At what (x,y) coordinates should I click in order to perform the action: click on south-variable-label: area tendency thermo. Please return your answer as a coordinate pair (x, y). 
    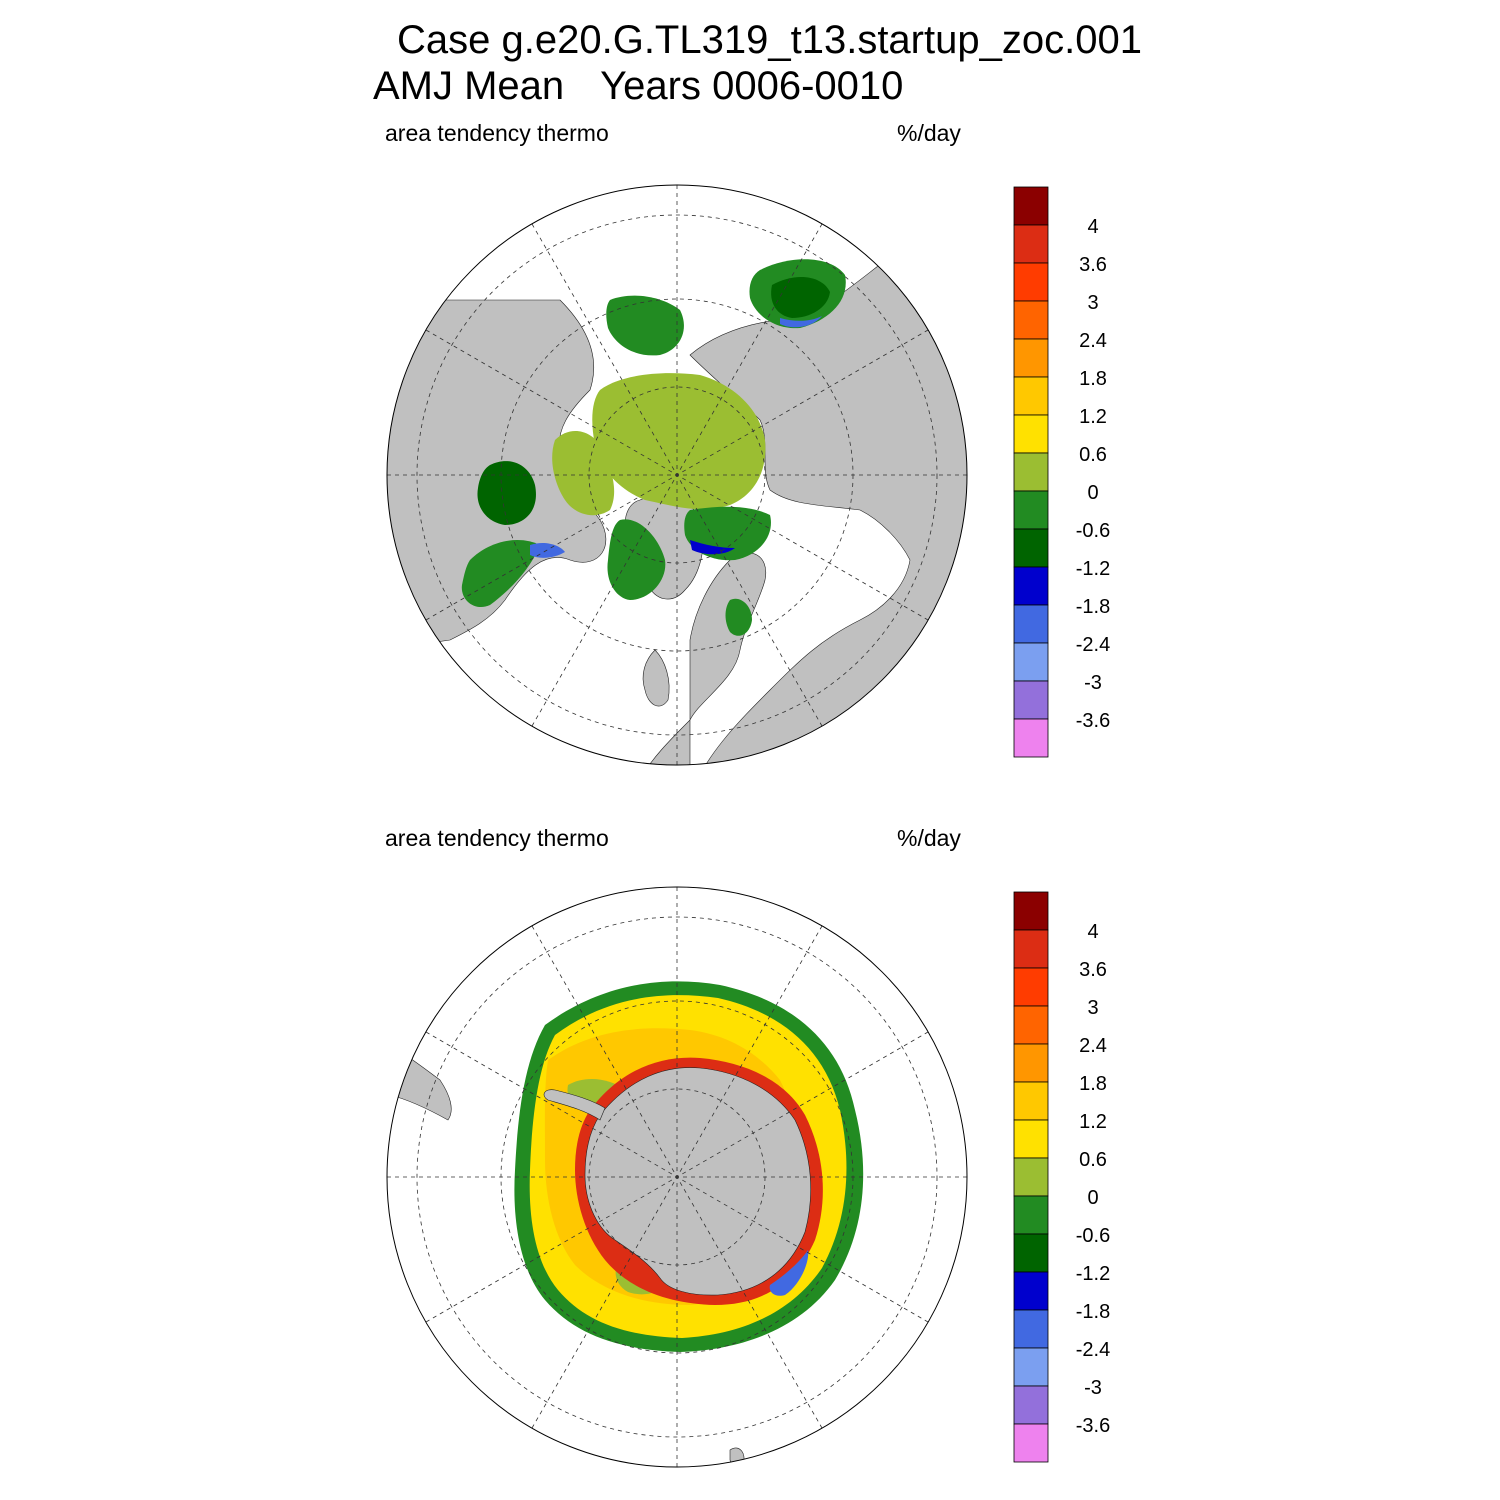
    Looking at the image, I should click on (497, 838).